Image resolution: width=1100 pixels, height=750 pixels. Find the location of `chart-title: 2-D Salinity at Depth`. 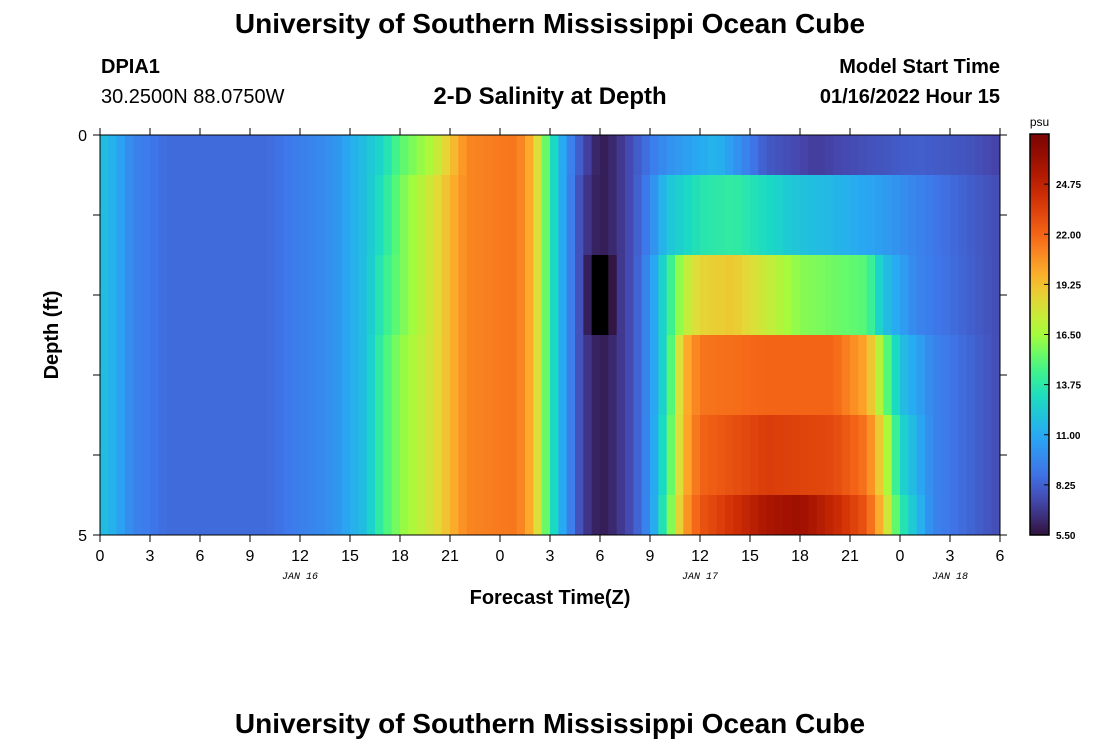

chart-title: 2-D Salinity at Depth is located at coordinates (550, 96).